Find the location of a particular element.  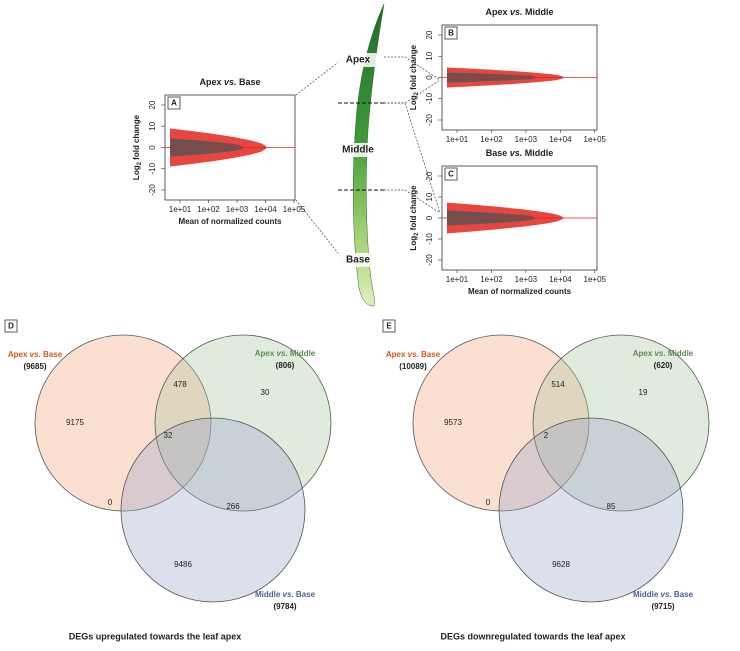

plot-title: Base vs. Middle is located at coordinates (520, 153).